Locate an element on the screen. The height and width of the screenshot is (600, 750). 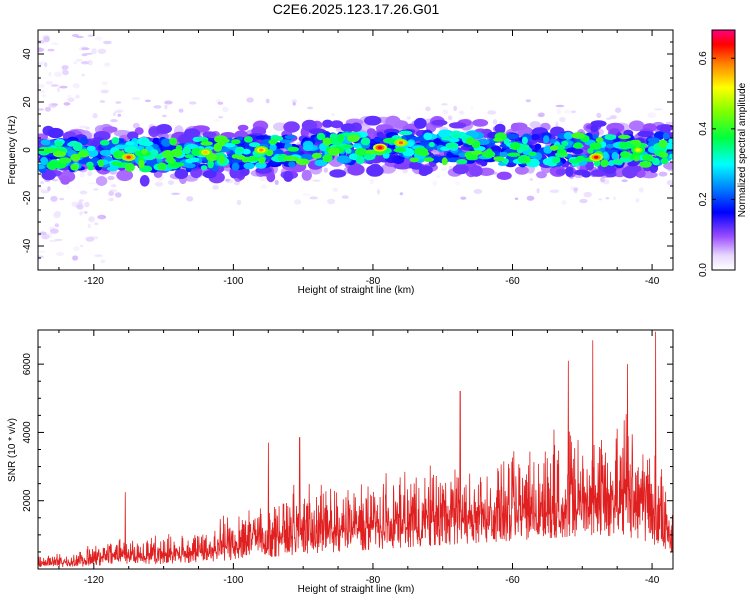
top-y-tick-label: -20 is located at coordinates (27, 197).